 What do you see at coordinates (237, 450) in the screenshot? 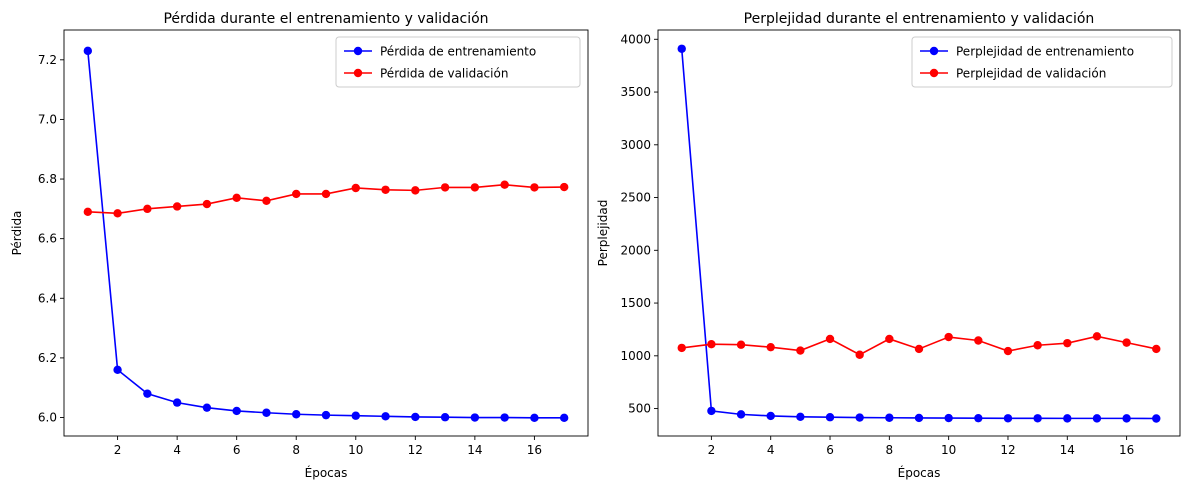
I see `x-tick-label: 6` at bounding box center [237, 450].